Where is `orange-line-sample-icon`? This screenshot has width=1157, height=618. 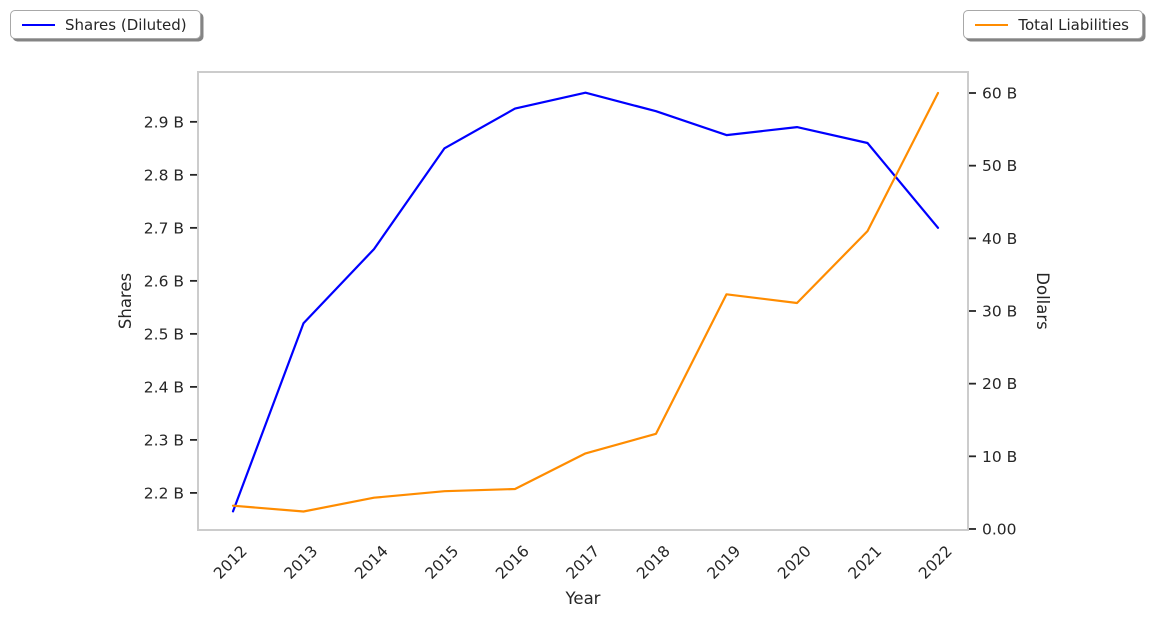 orange-line-sample-icon is located at coordinates (992, 24).